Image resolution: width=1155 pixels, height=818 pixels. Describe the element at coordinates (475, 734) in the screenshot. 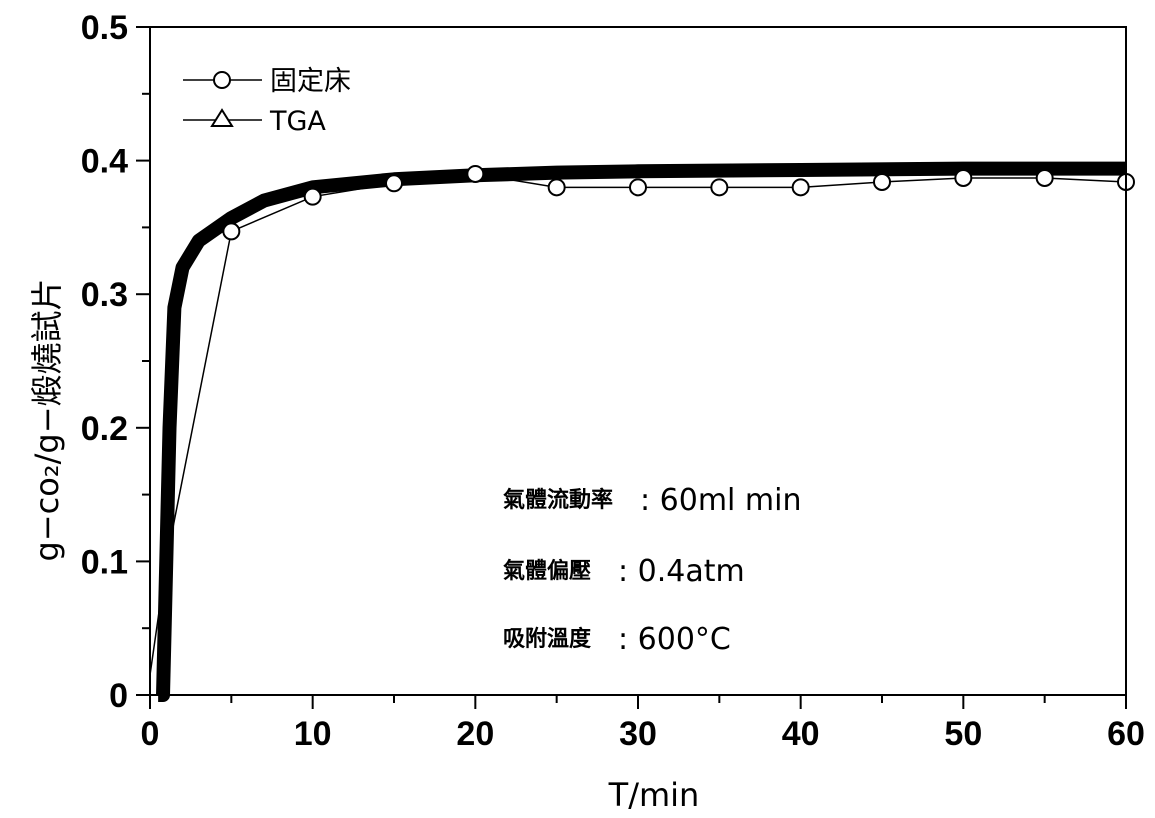

I see `x-tick-label: 20` at that location.